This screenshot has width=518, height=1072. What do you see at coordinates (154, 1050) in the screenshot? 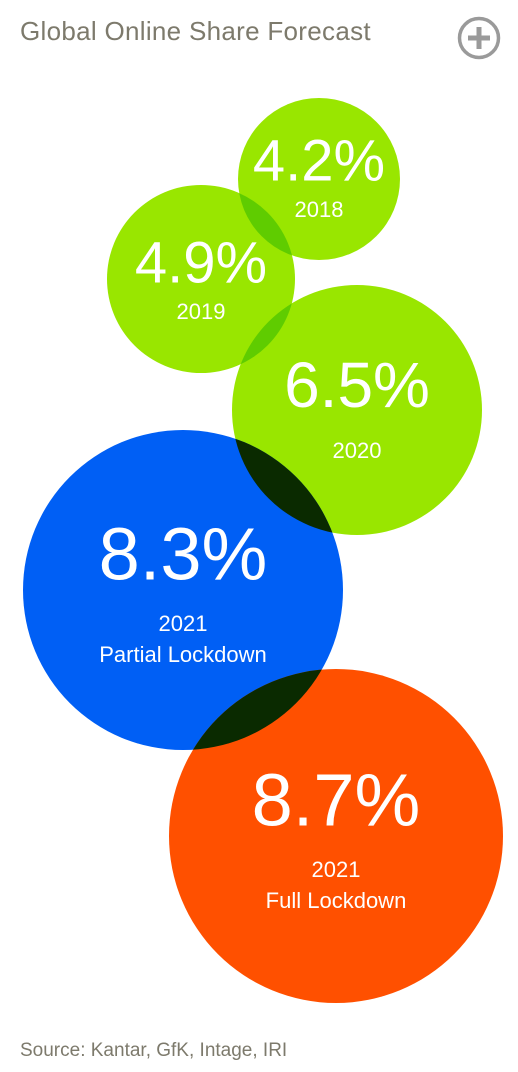
I see `source-note: Source: Kantar, GfK, Intage, IRI` at bounding box center [154, 1050].